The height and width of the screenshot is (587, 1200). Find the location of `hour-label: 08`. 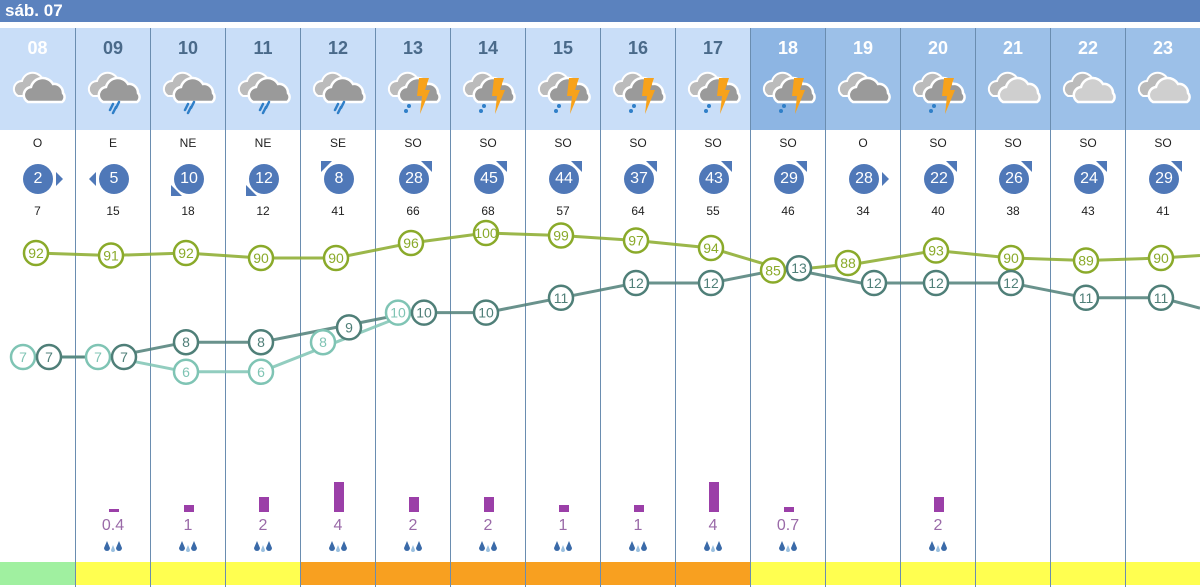

hour-label: 08 is located at coordinates (37, 48).